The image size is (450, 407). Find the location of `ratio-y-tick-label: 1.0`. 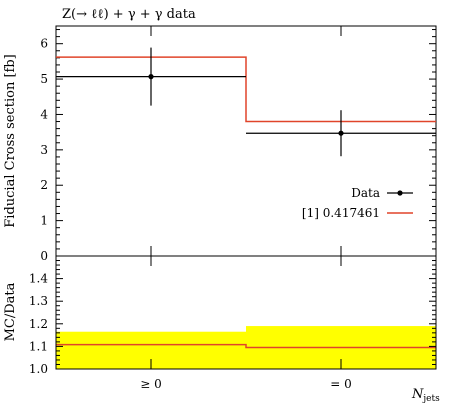

ratio-y-tick-label: 1.0 is located at coordinates (38, 369).